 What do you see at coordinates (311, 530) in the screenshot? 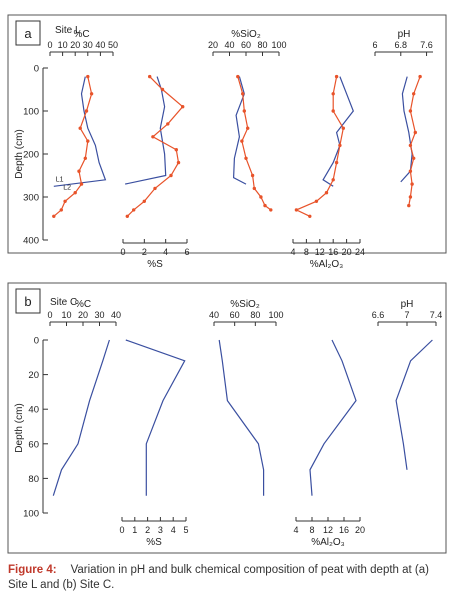
I see `panel-b-al2o3-tick-label: 8` at bounding box center [311, 530].